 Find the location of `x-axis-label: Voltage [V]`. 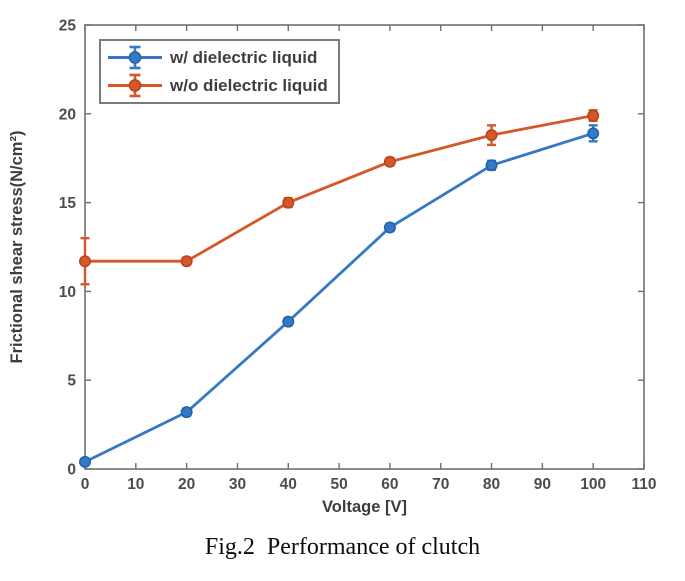

x-axis-label: Voltage [V] is located at coordinates (364, 507).